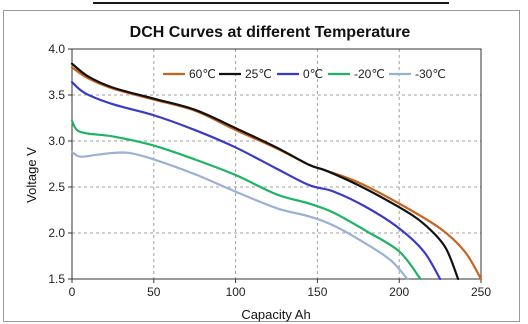  I want to click on y-axis-title: Voltage V, so click(31, 175).